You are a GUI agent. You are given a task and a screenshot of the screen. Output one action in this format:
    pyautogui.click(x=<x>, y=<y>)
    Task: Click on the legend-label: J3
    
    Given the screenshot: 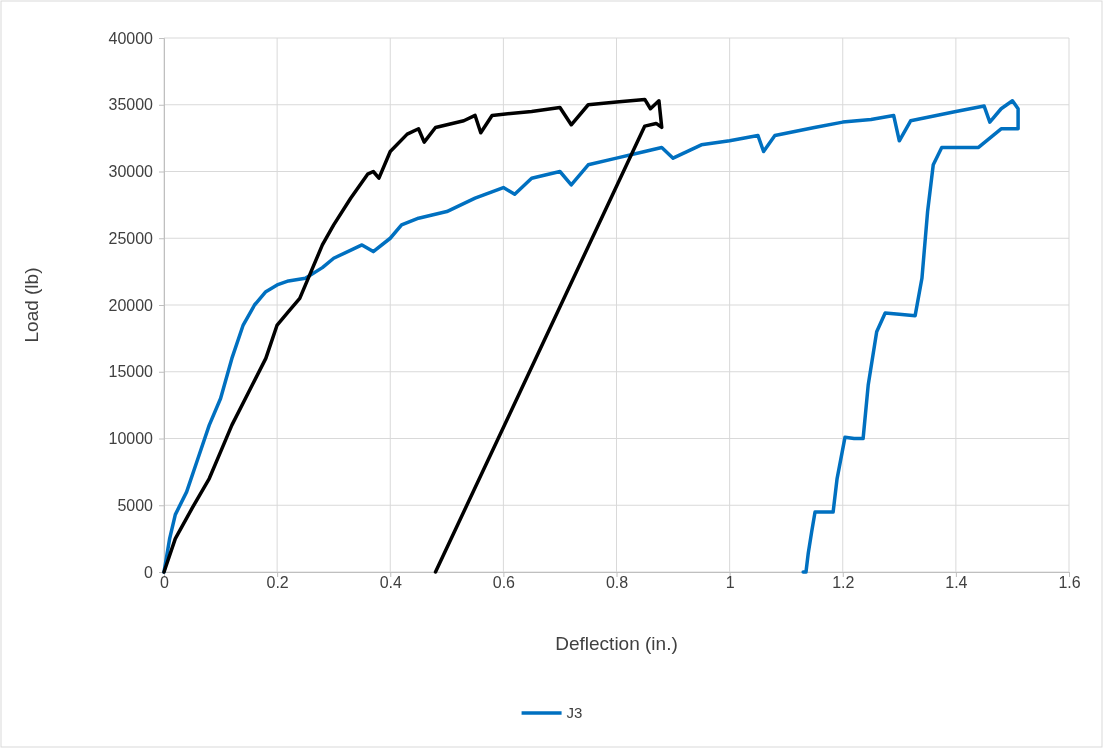 What is the action you would take?
    pyautogui.click(x=574, y=712)
    